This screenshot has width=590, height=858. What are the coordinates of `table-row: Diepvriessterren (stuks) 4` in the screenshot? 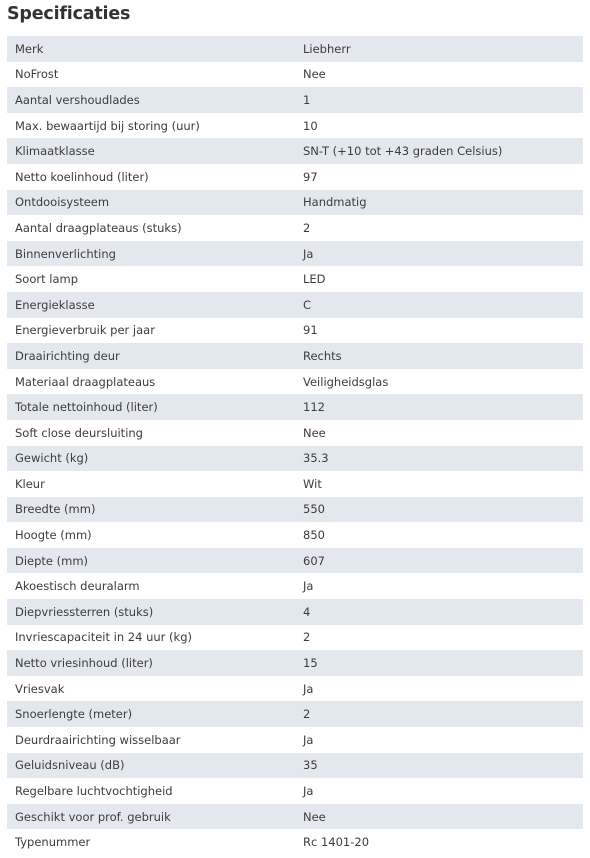 It's located at (295, 612).